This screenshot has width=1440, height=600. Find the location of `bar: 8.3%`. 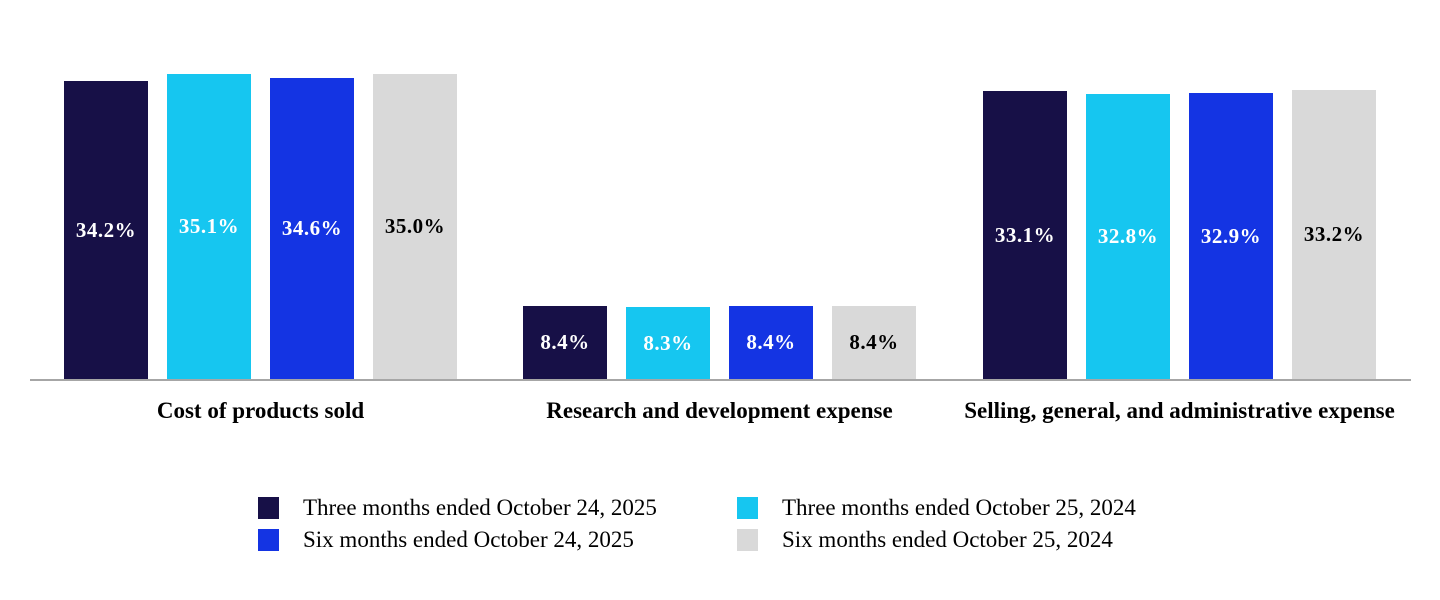

bar: 8.3% is located at coordinates (668, 343).